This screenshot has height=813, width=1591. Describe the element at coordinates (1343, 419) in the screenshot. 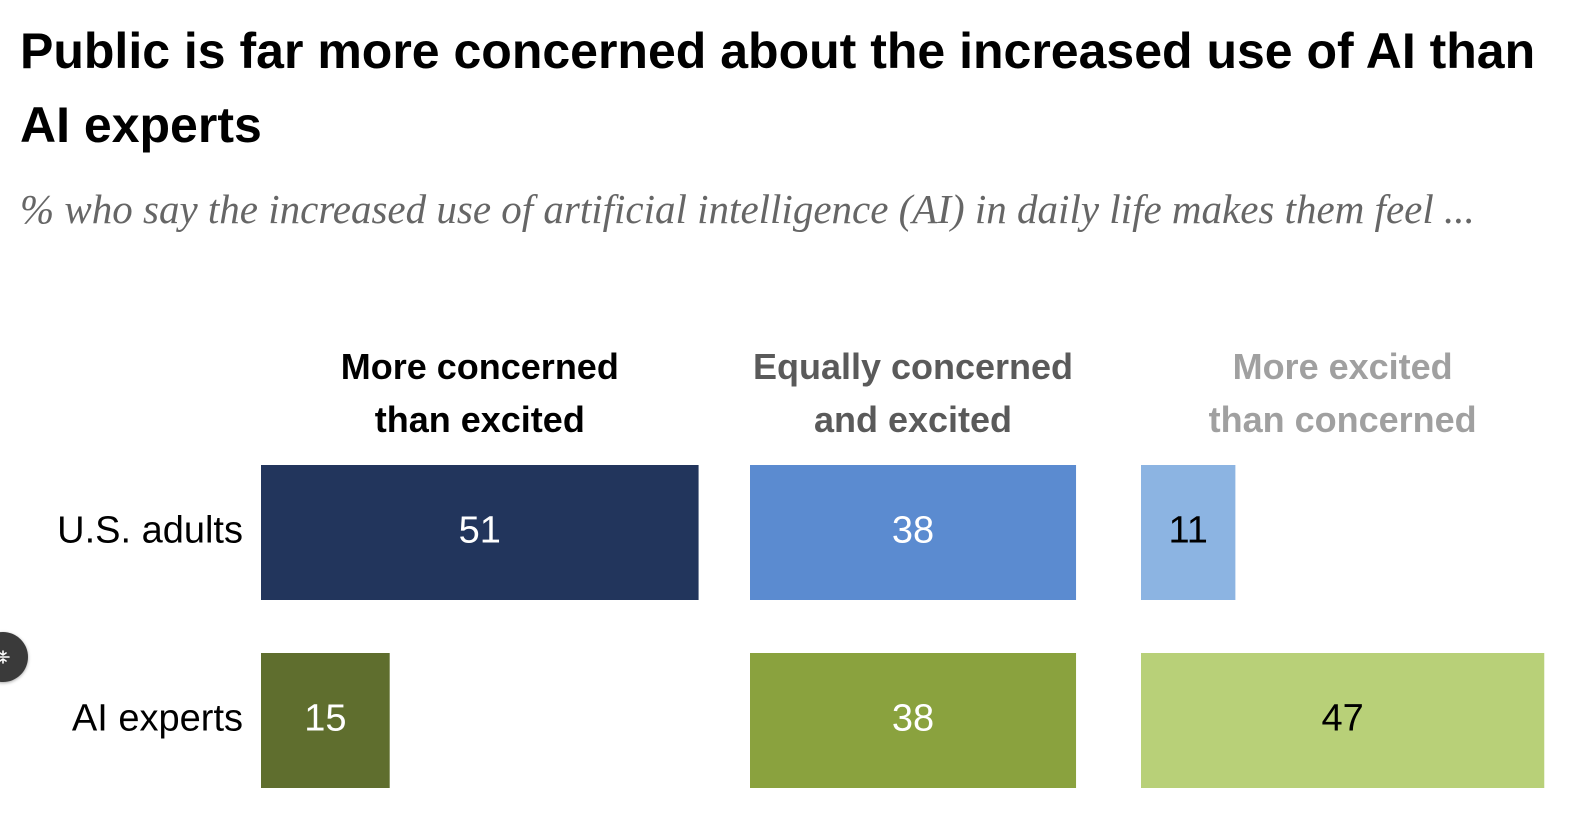

I see `series-header: than concerned` at that location.